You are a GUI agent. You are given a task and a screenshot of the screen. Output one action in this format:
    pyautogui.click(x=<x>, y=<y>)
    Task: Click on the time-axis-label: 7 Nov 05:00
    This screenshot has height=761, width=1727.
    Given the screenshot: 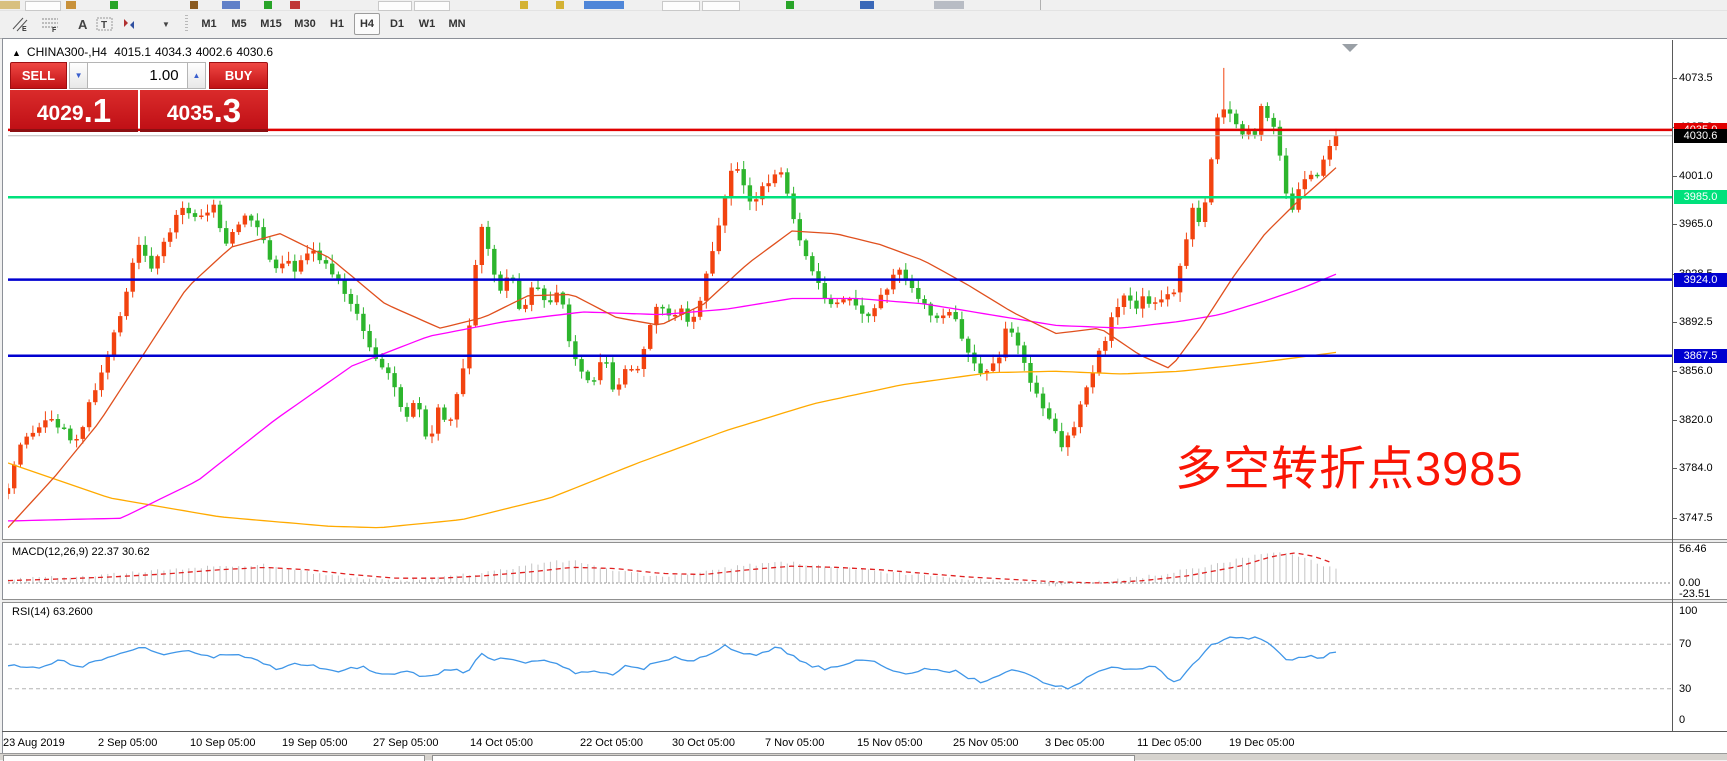 What is the action you would take?
    pyautogui.click(x=795, y=743)
    